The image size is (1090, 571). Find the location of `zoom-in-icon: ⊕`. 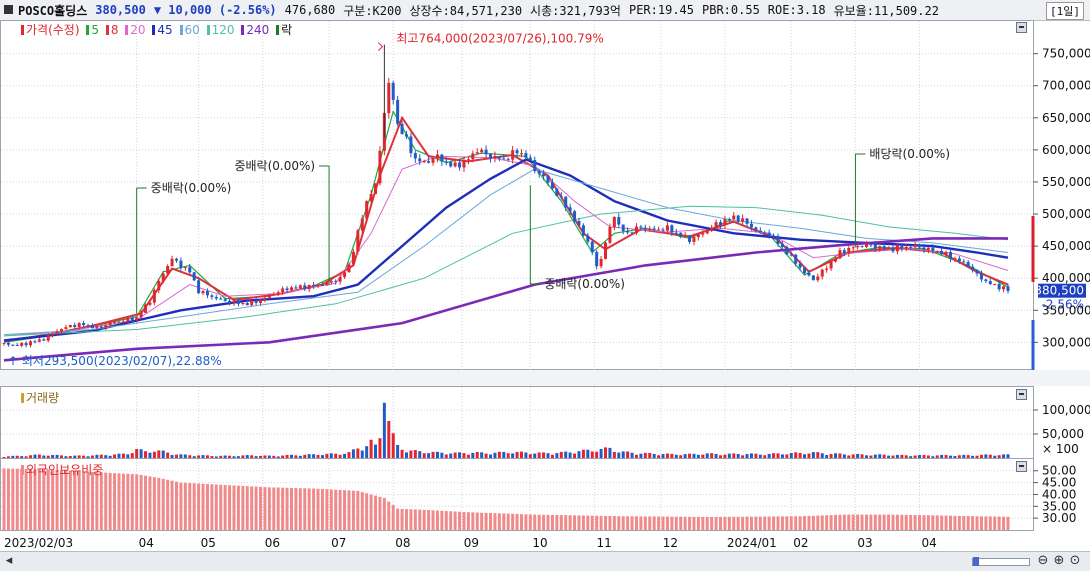

zoom-in-icon: ⊕ is located at coordinates (1059, 560).